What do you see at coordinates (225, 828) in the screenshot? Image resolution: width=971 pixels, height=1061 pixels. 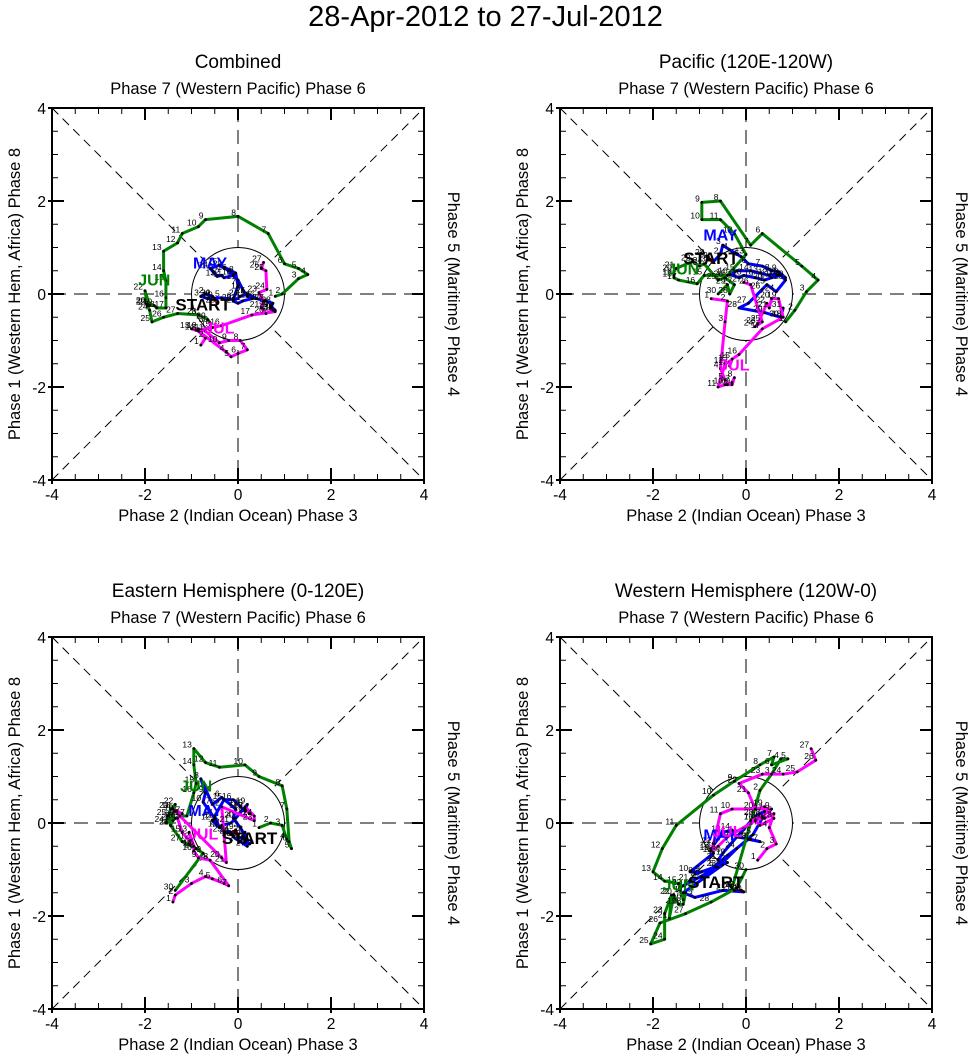 I see `day-label: 24` at bounding box center [225, 828].